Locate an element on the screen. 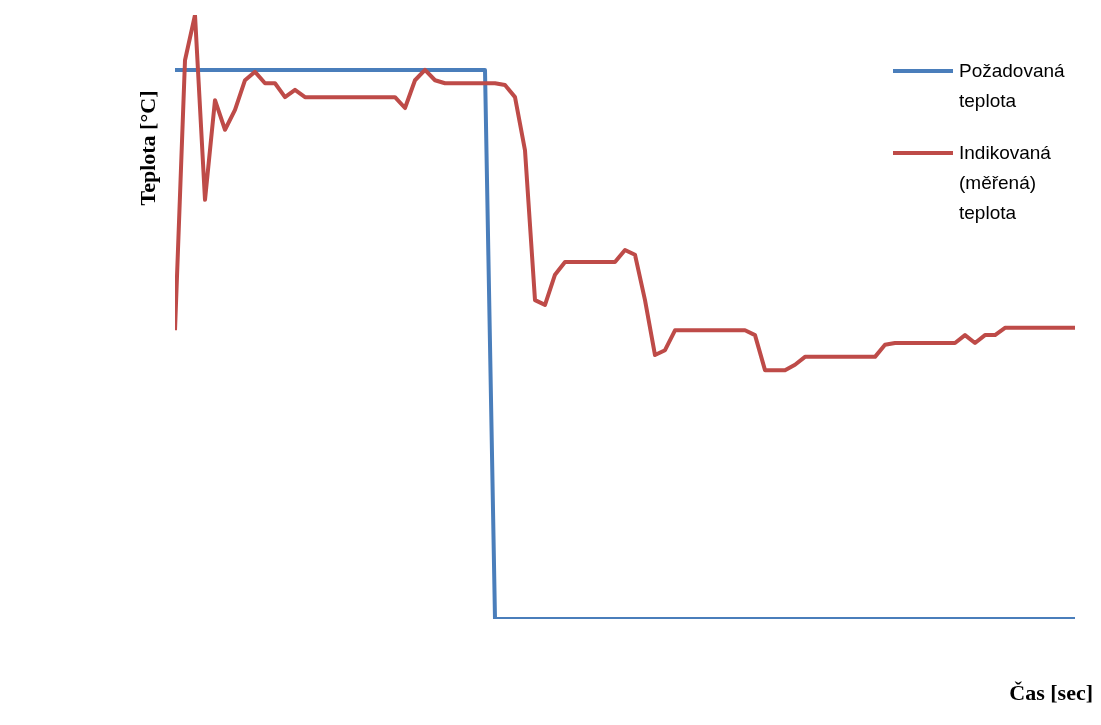  legend-label: Požadovaná teplota is located at coordinates (1012, 86).